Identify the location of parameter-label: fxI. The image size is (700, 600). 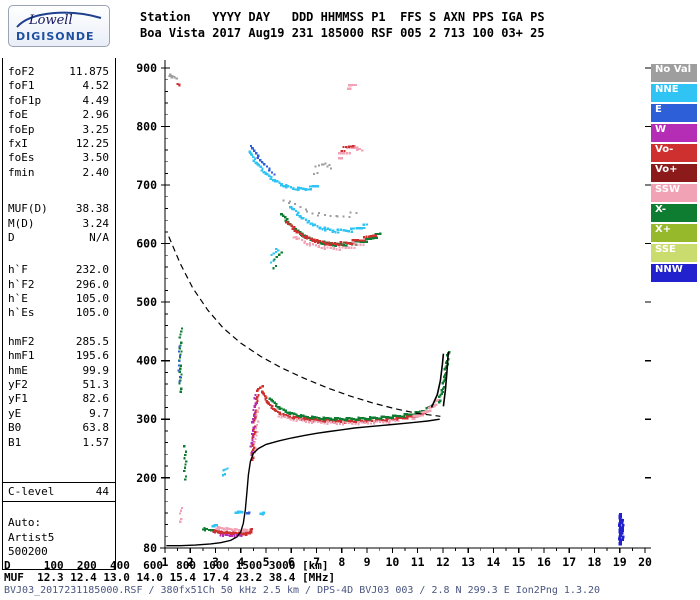
(18, 143).